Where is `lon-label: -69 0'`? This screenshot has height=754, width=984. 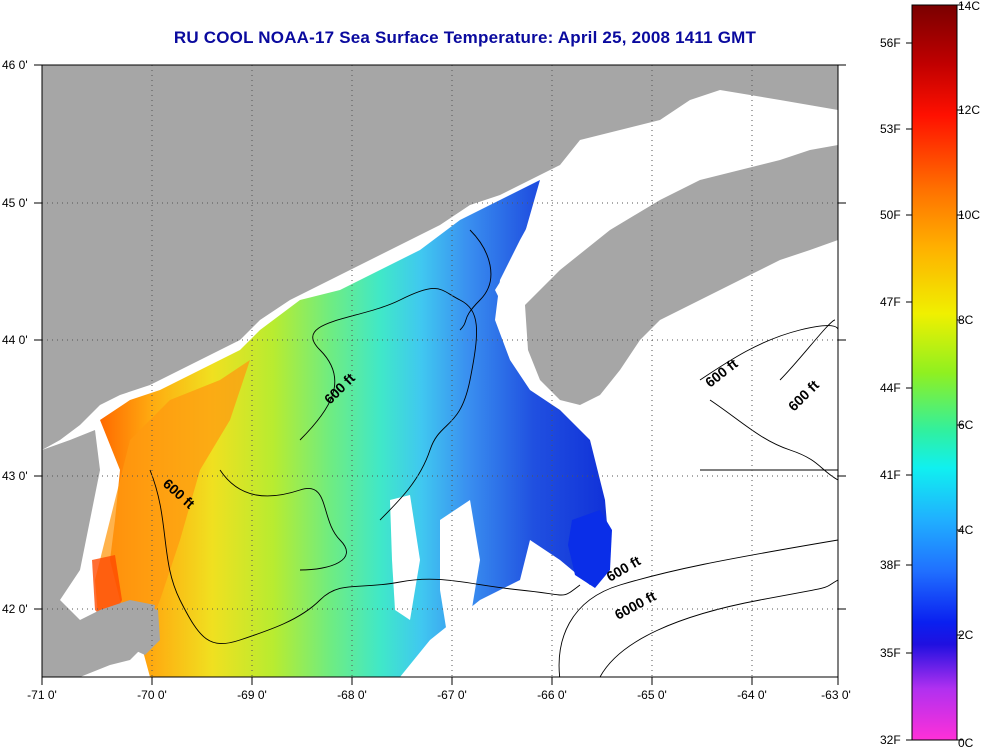
lon-label: -69 0' is located at coordinates (252, 695).